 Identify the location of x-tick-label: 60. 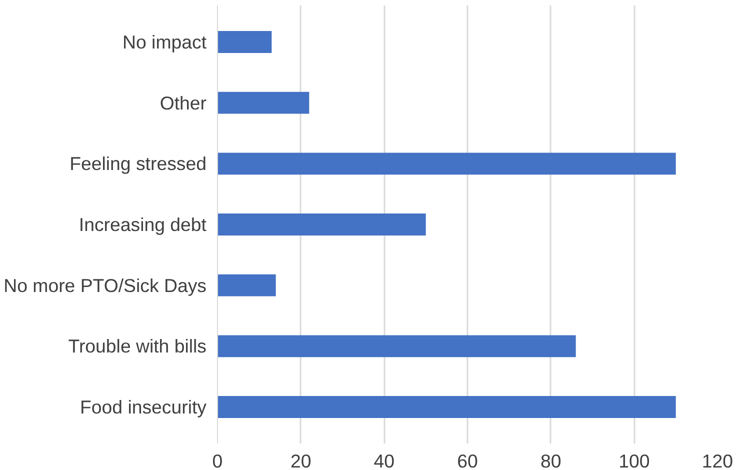
(467, 460).